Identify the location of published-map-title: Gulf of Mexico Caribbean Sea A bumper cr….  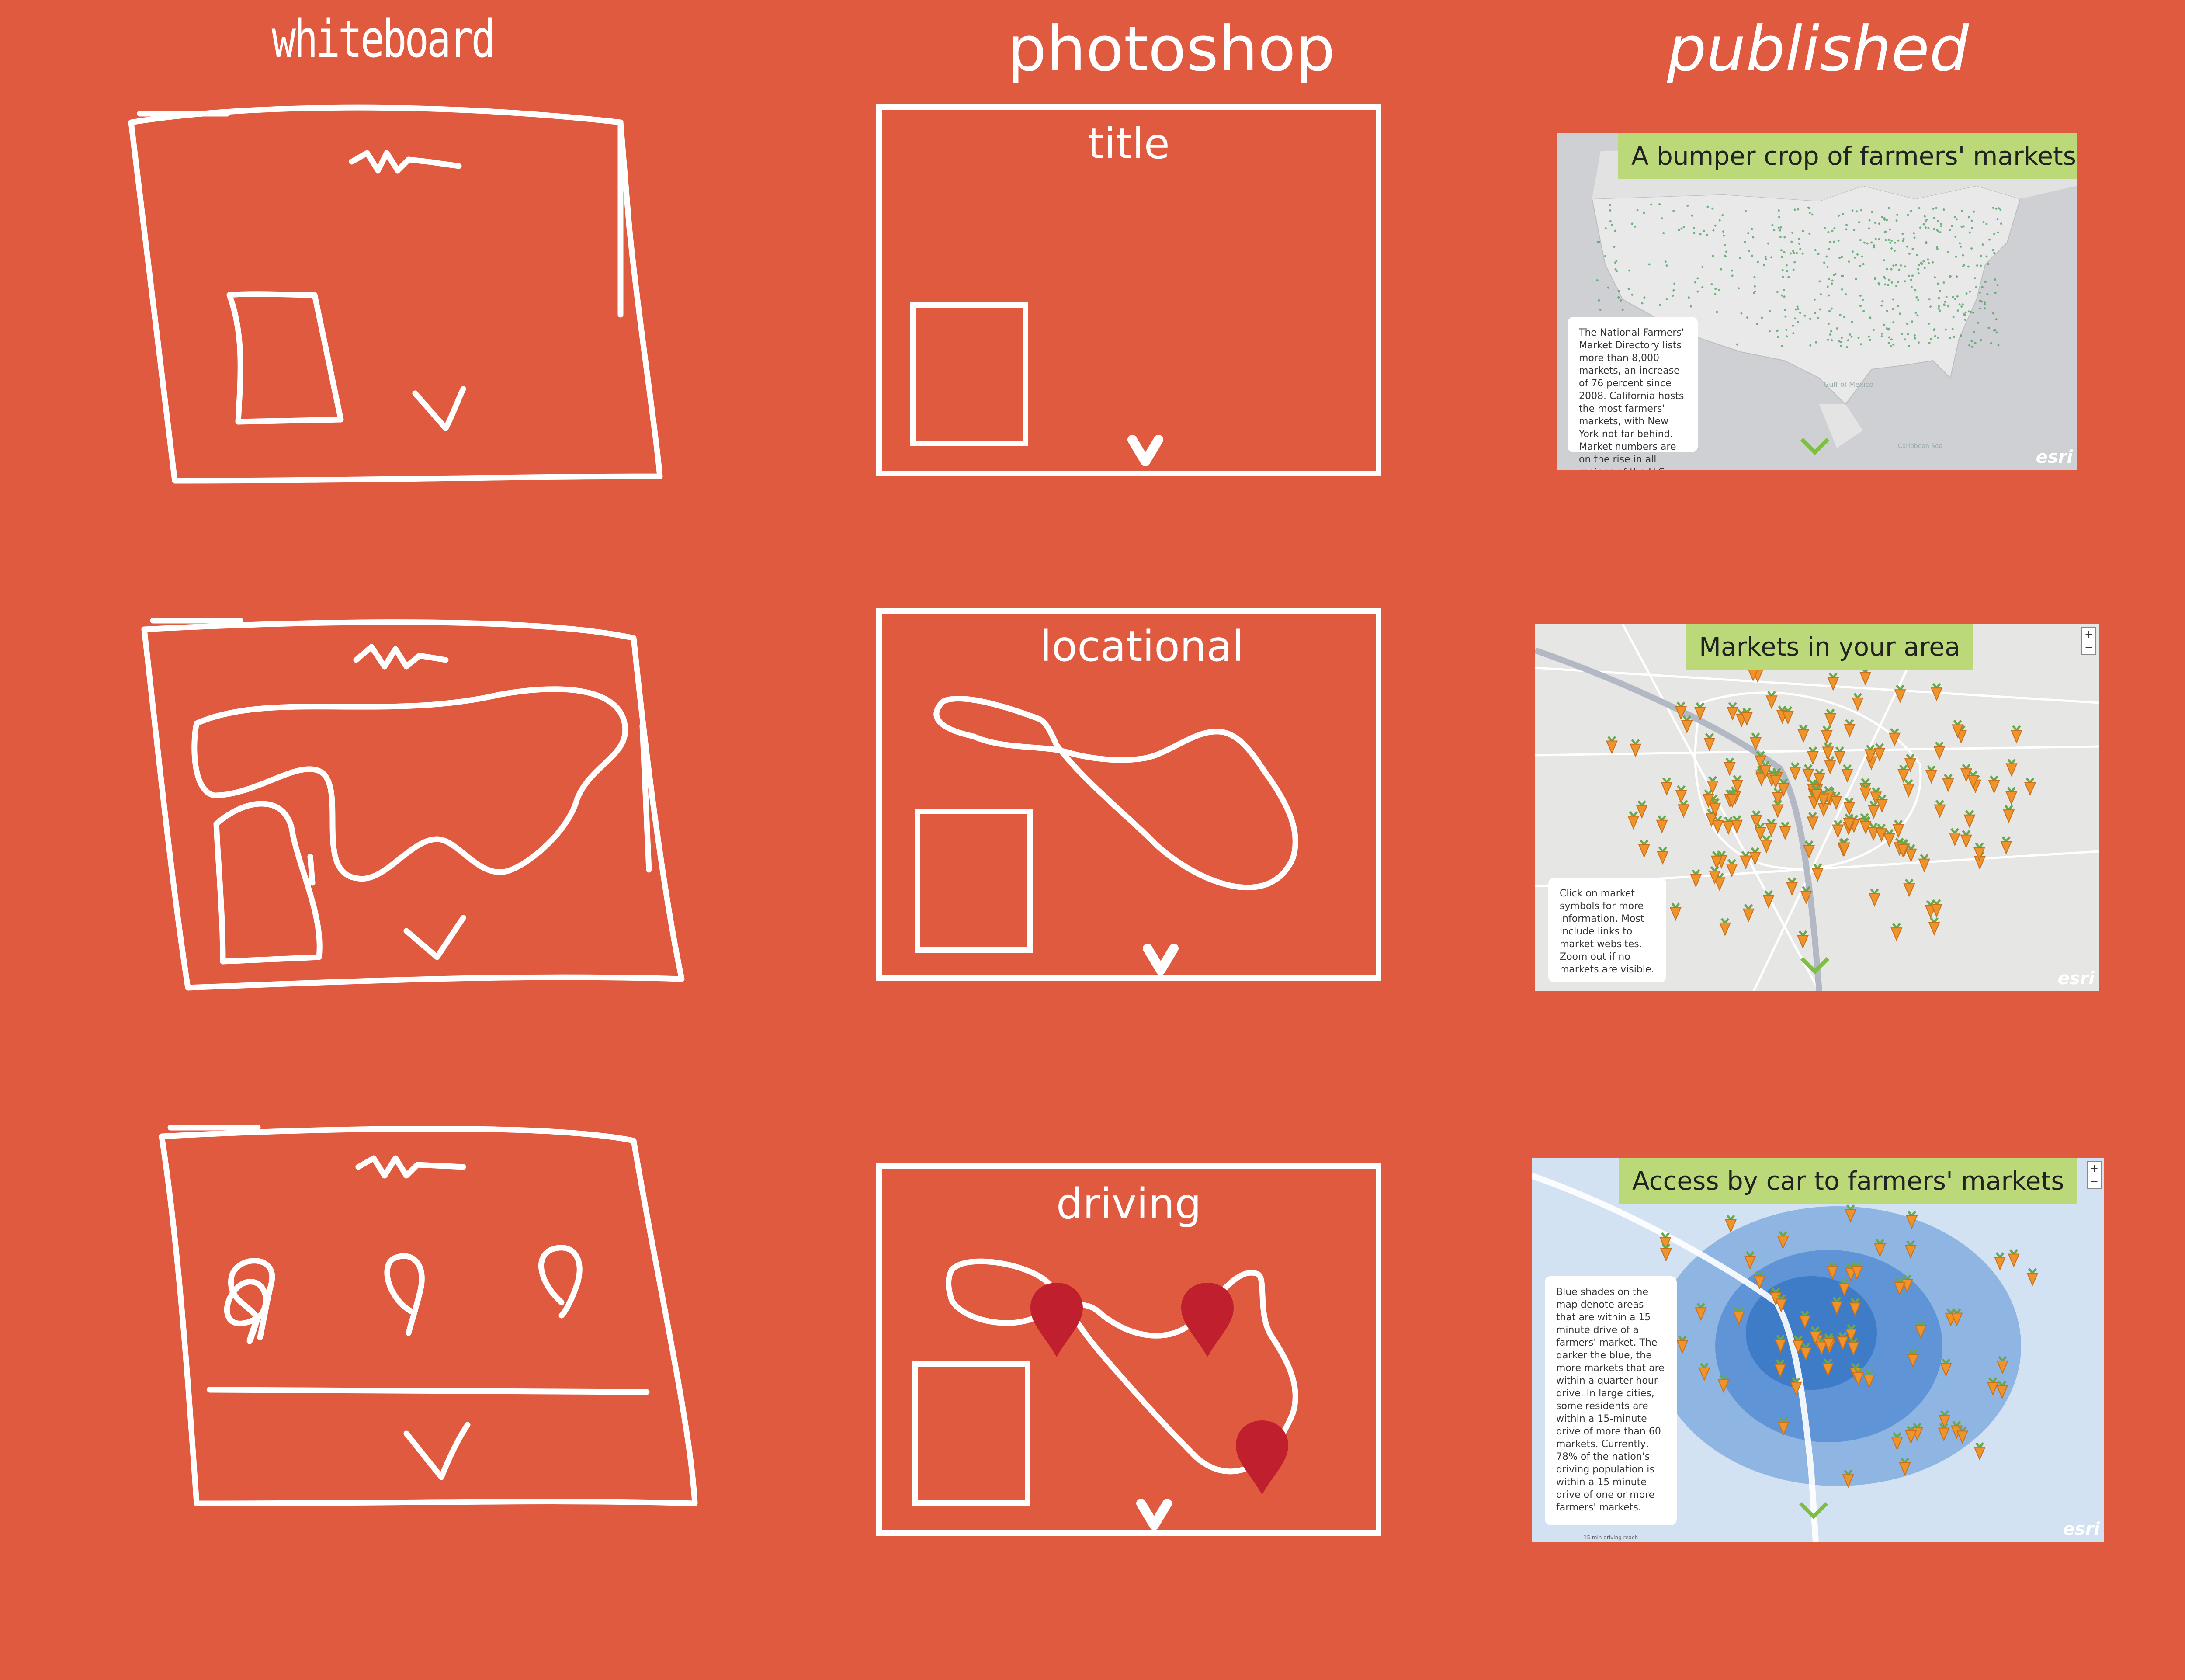
(1817, 301).